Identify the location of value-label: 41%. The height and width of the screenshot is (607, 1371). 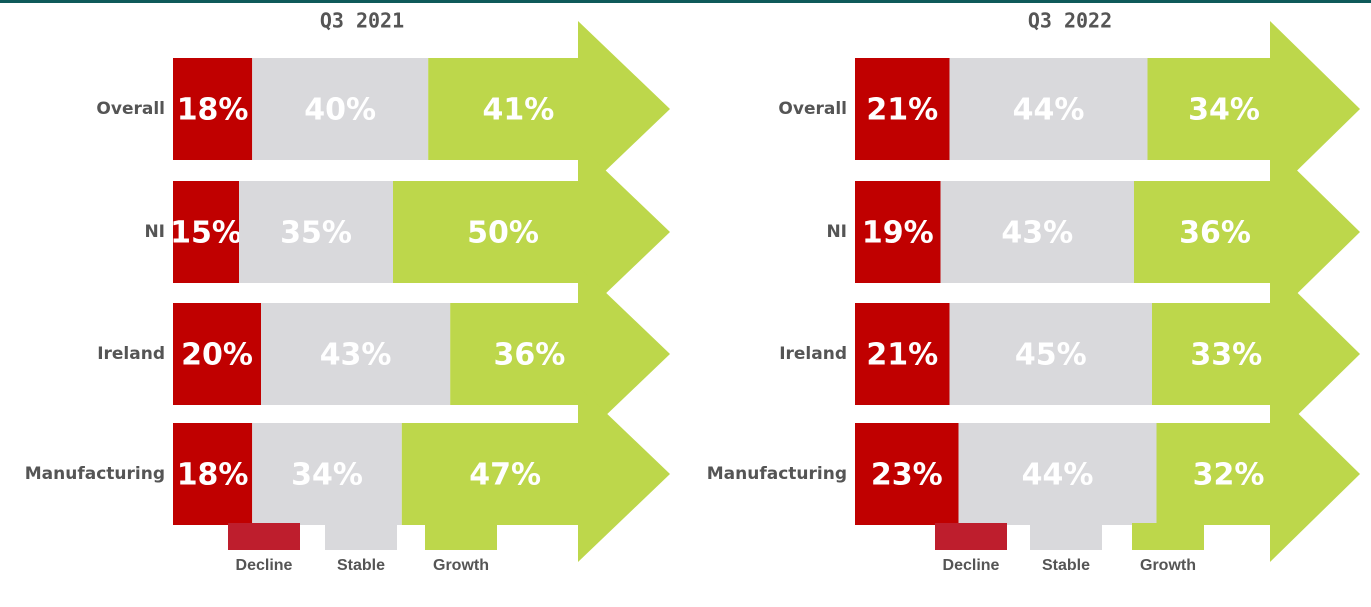
(518, 110).